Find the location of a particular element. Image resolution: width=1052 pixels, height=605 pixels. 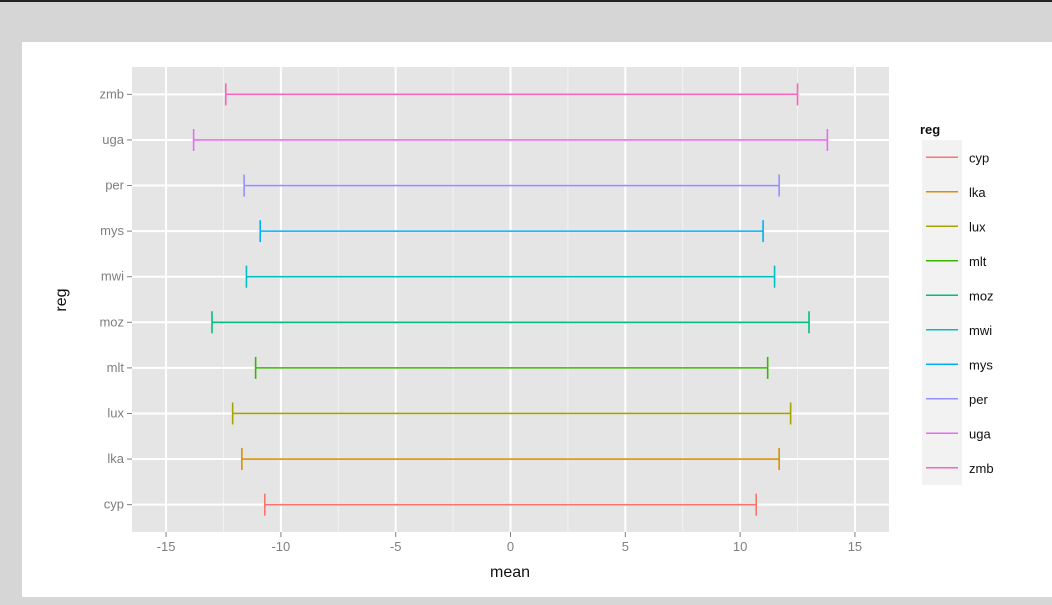

legend-item-mys: mys is located at coordinates (957, 364).